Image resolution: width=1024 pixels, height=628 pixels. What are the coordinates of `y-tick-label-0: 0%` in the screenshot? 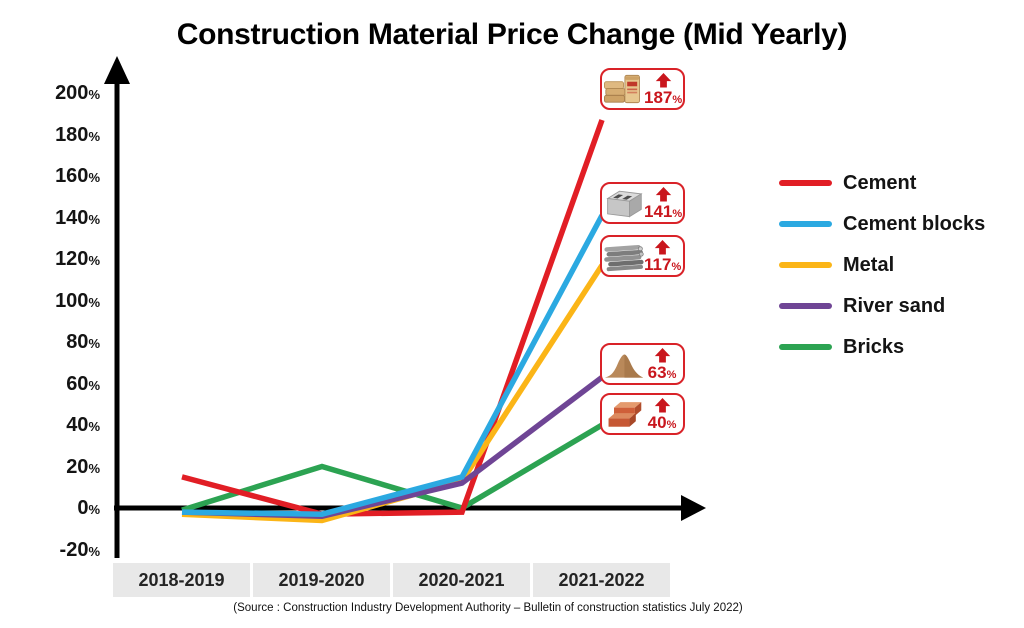 It's located at (88, 508).